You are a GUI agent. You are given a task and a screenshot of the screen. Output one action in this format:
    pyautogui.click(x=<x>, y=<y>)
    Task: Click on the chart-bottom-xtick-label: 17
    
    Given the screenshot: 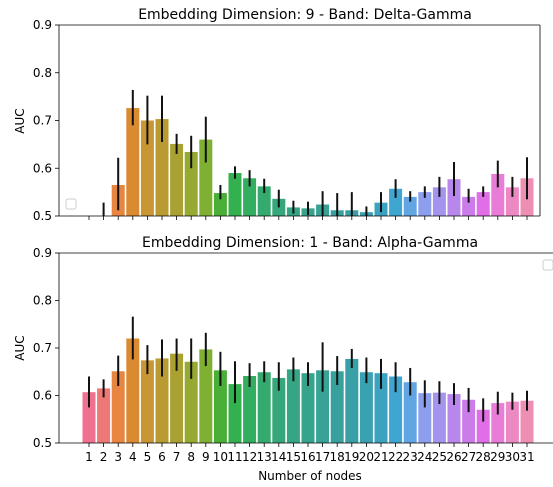 What is the action you would take?
    pyautogui.click(x=322, y=457)
    